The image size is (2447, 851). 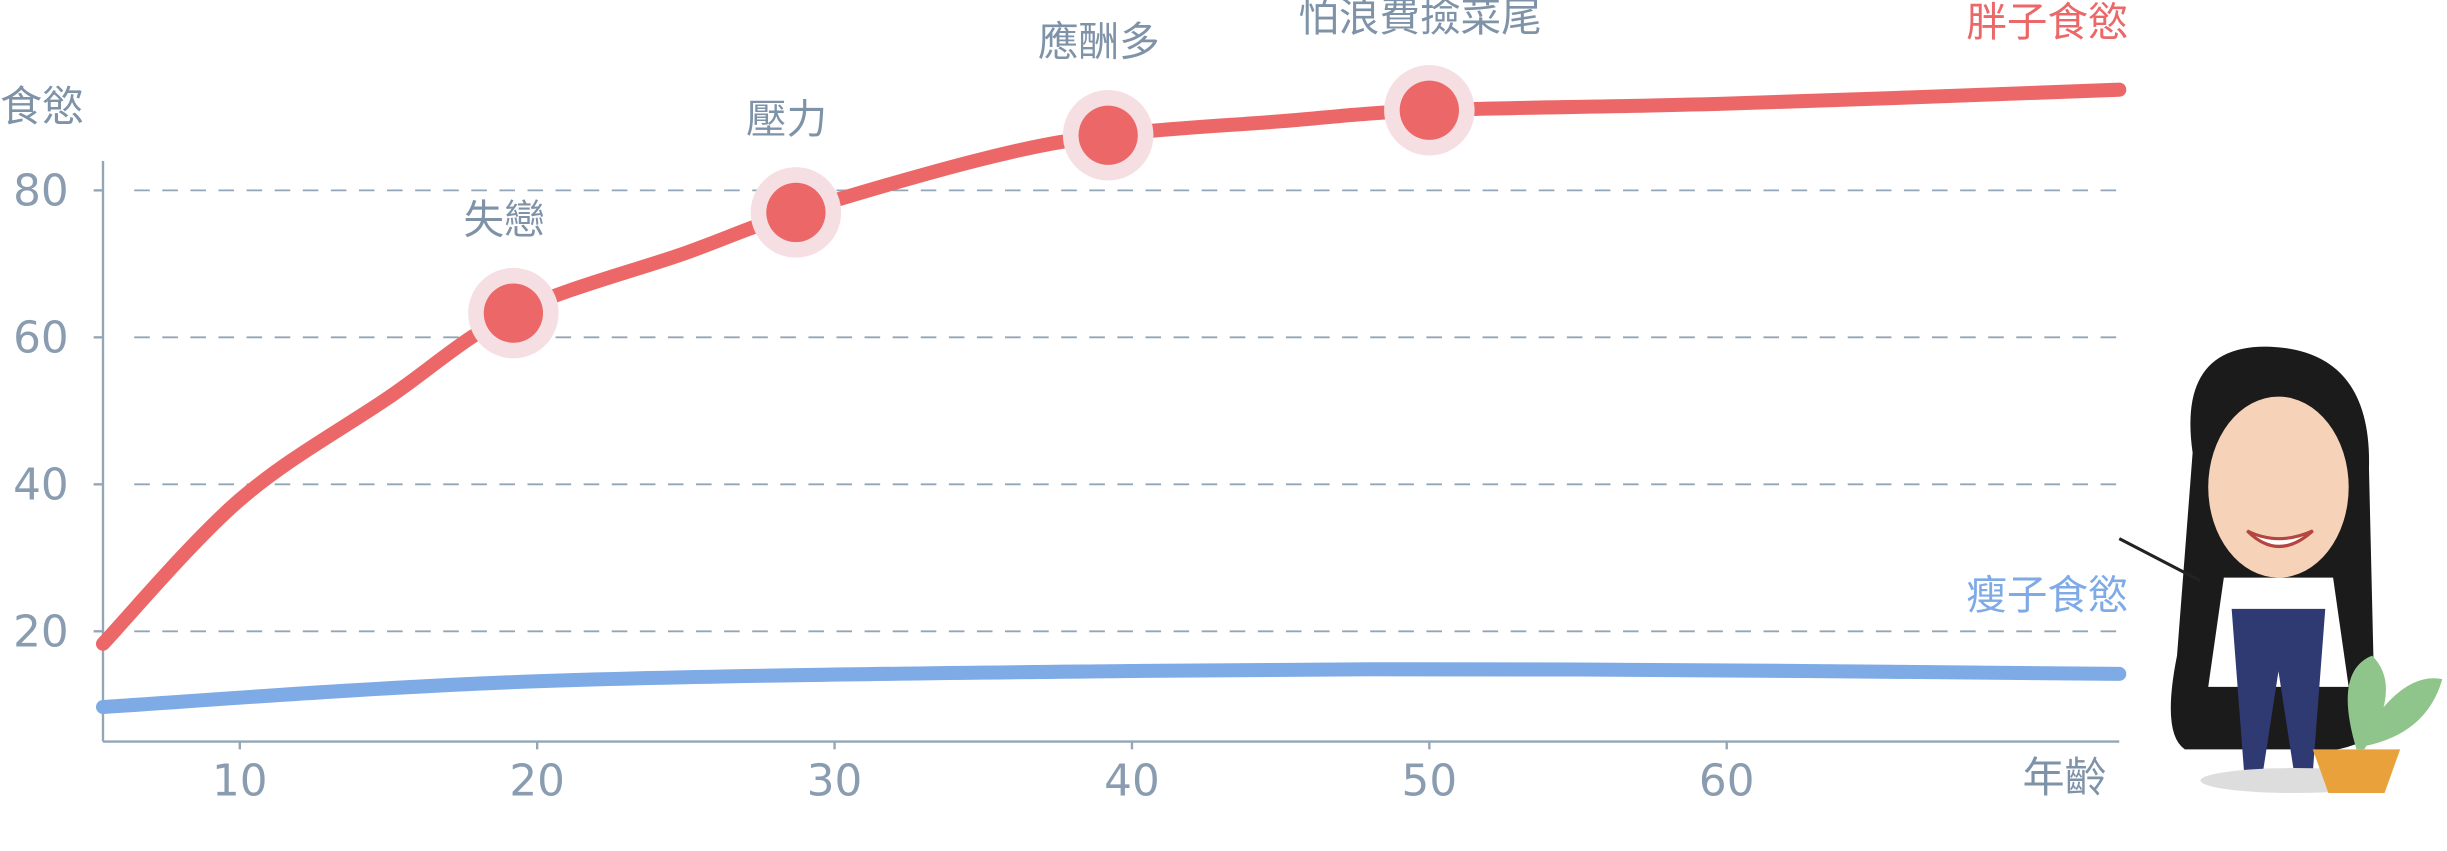 I want to click on x-tick-label: 30, so click(x=835, y=781).